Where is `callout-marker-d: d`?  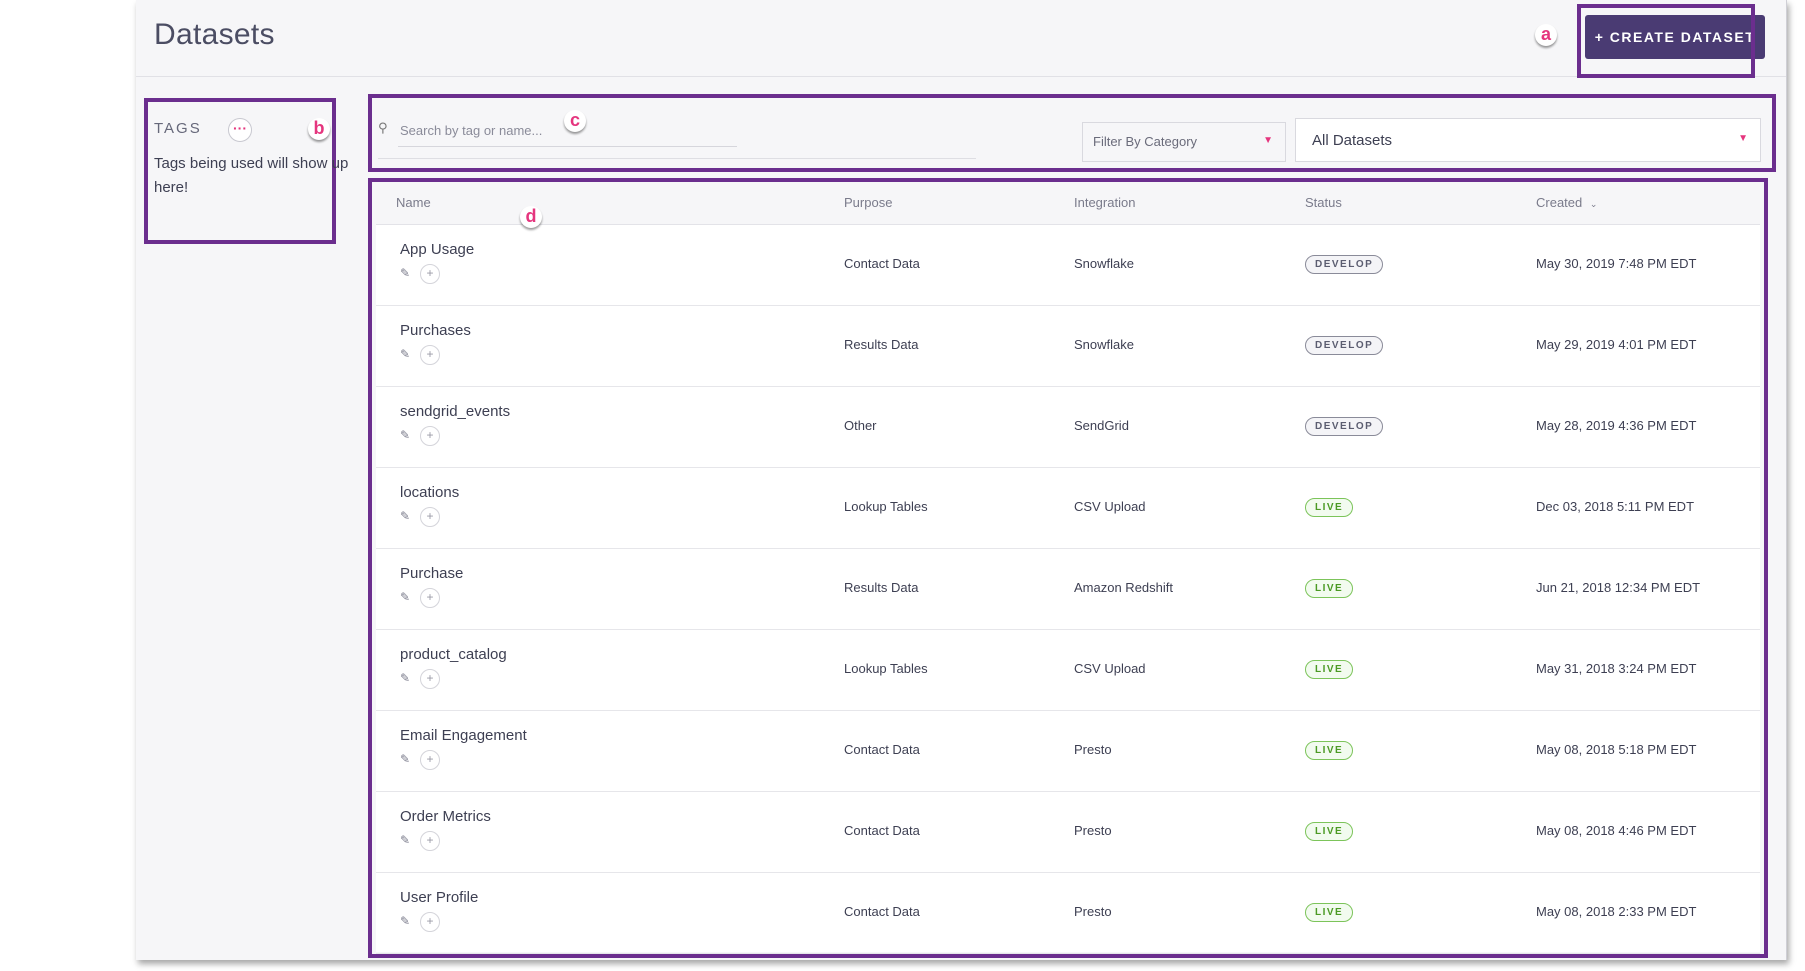
callout-marker-d: d is located at coordinates (531, 217).